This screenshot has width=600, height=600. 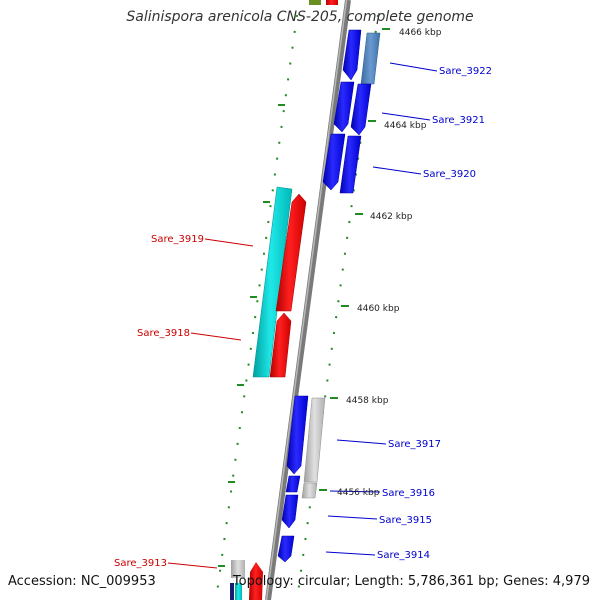 I want to click on gene-Sare_3919-cyan-arrow, so click(x=272, y=282).